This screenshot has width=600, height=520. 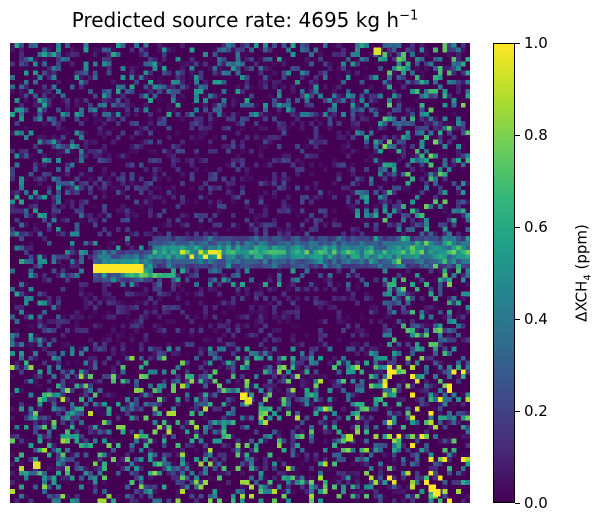 What do you see at coordinates (517, 135) in the screenshot?
I see `colorbar-tick-mark` at bounding box center [517, 135].